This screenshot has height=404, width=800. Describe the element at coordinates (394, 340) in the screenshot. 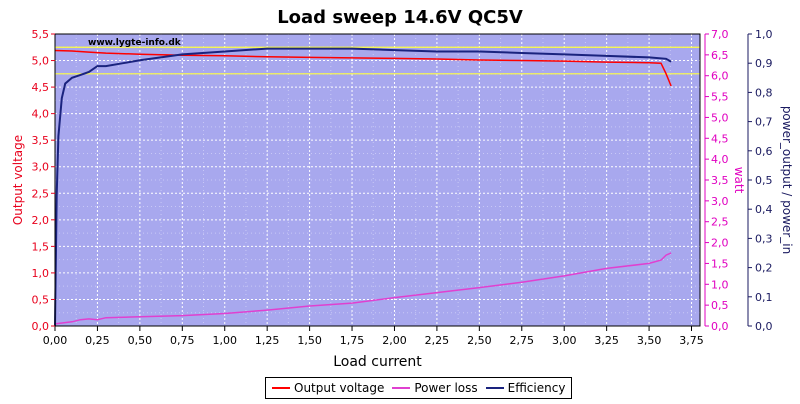

I see `x-tick-label: 2,00` at that location.